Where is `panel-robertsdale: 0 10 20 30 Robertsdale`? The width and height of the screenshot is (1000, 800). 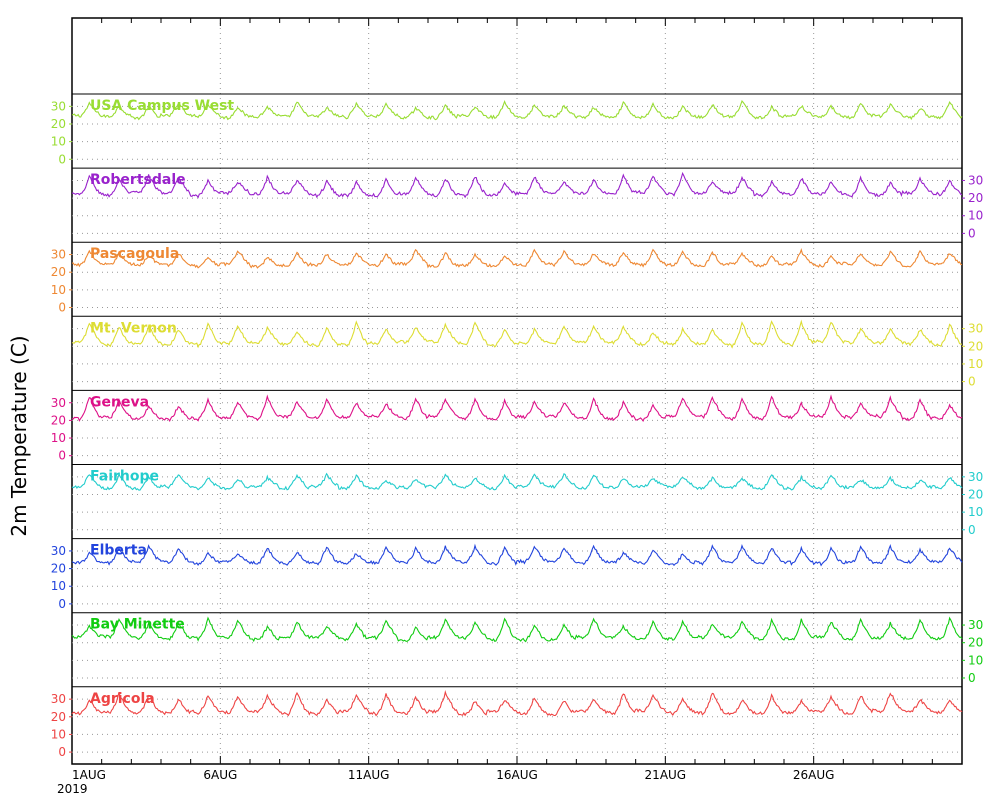
panel-robertsdale: 0 10 20 30 Robertsdale is located at coordinates (527, 203).